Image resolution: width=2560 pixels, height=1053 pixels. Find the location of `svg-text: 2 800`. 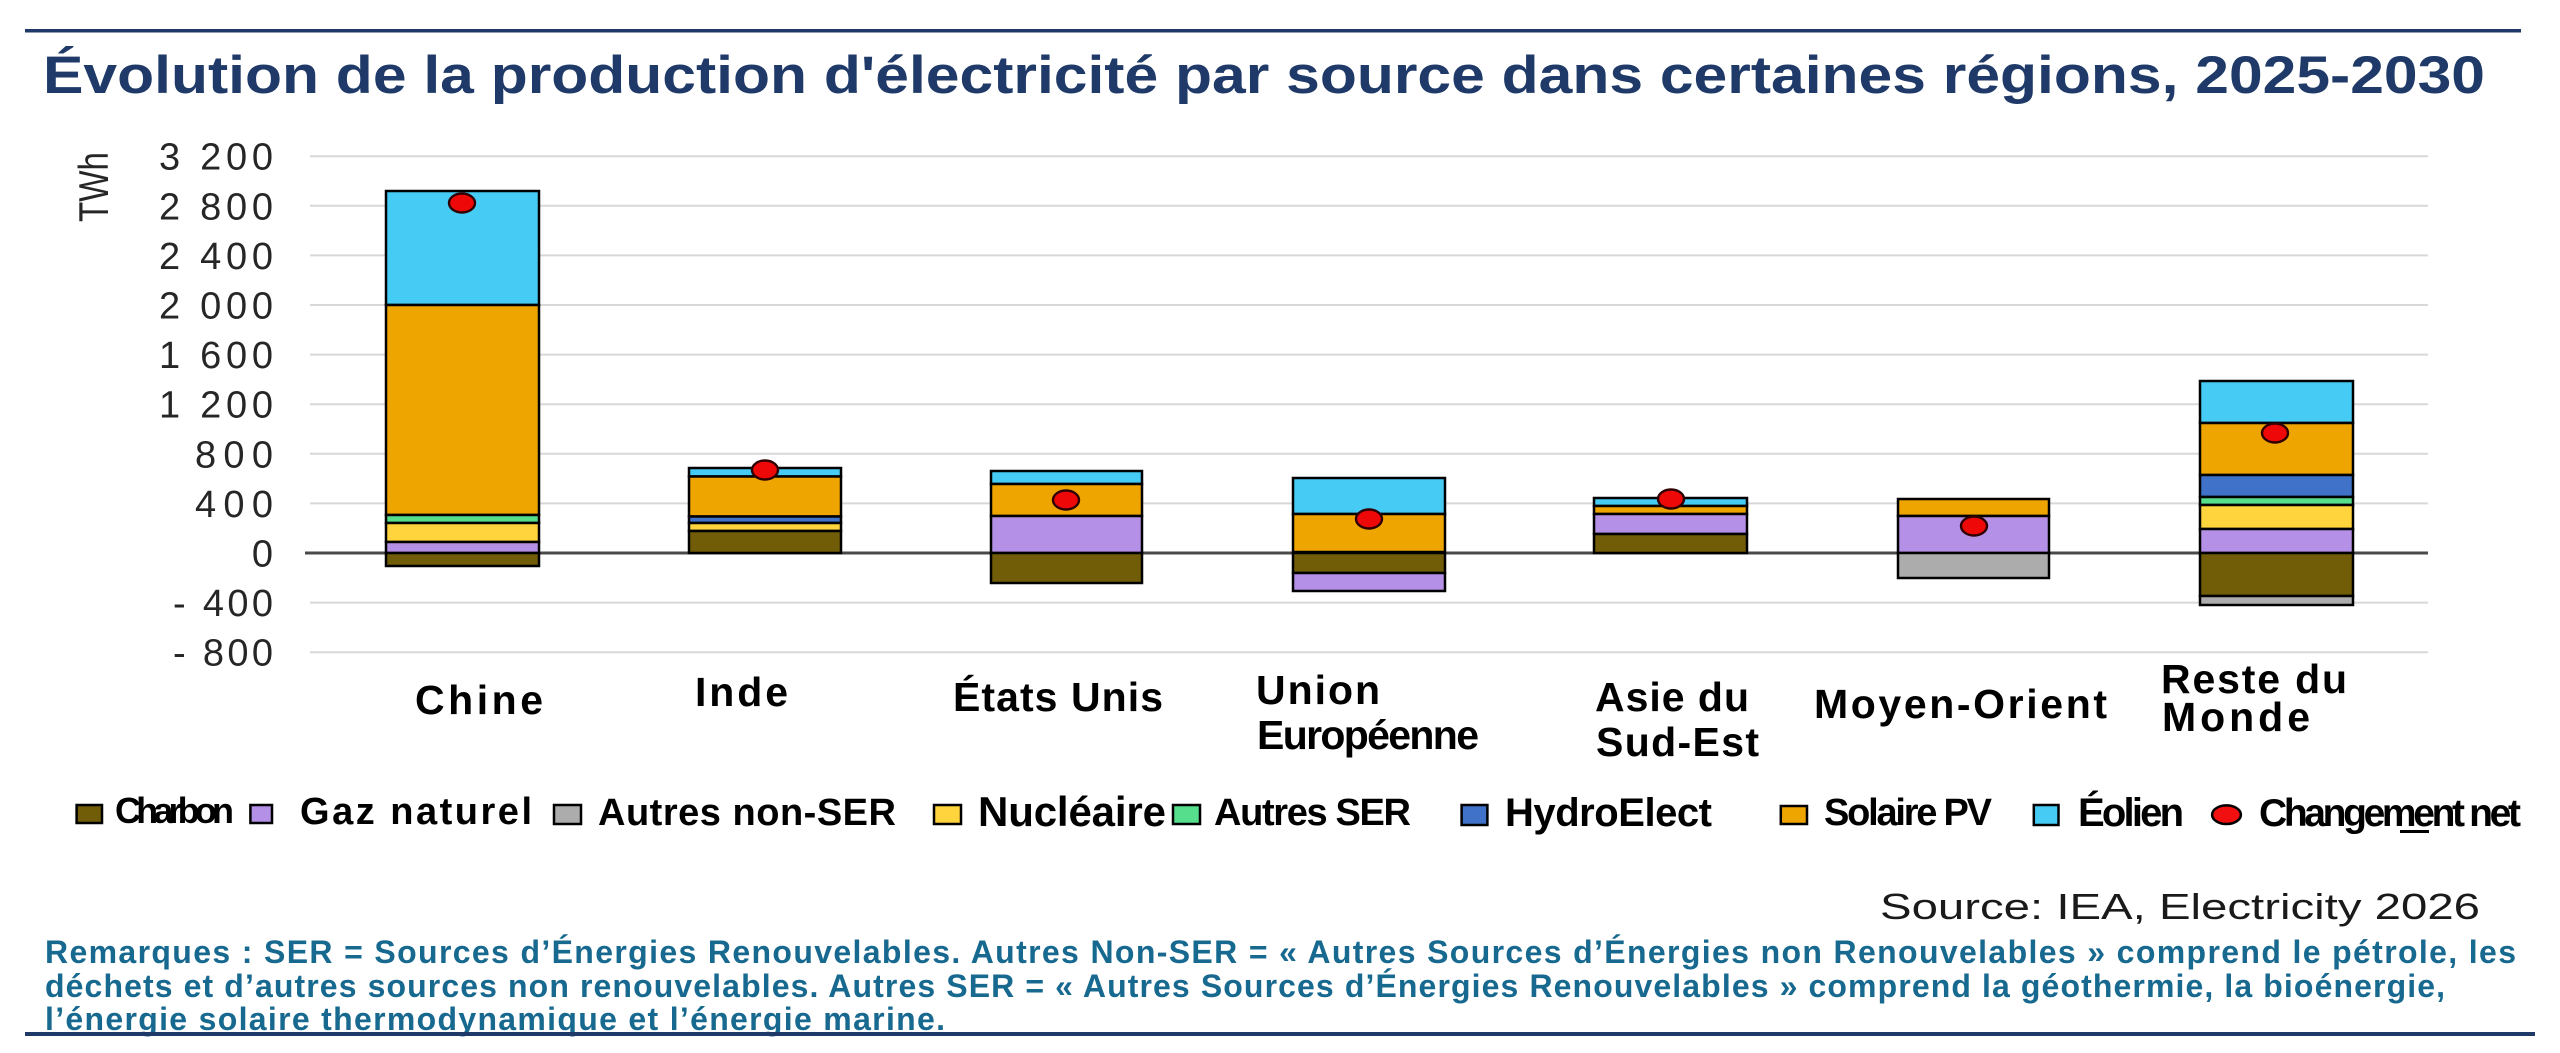

svg-text: 2 800 is located at coordinates (216, 207).